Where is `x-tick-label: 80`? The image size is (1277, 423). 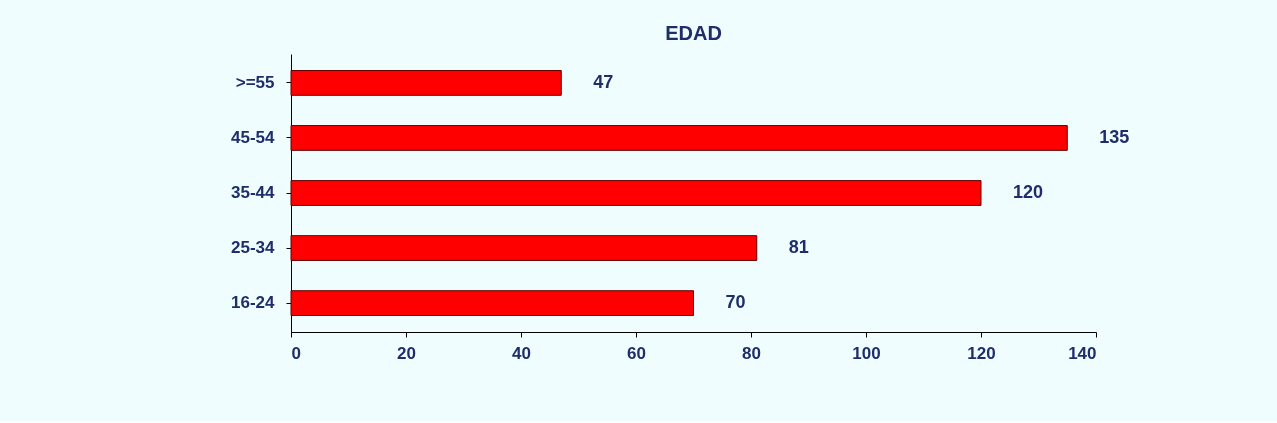
x-tick-label: 80 is located at coordinates (751, 353).